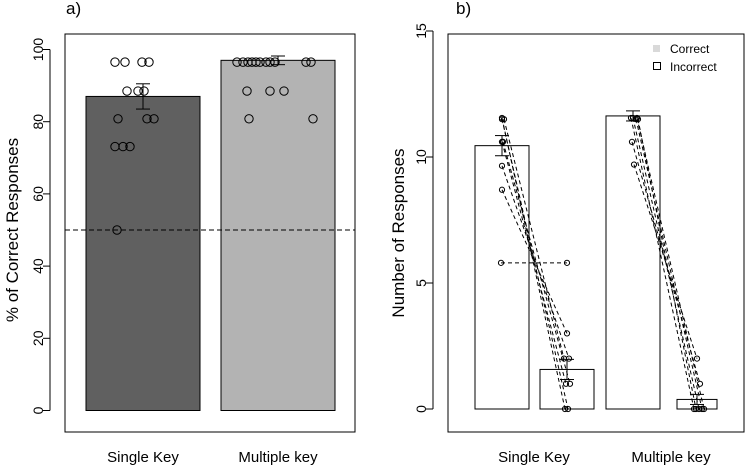 This screenshot has width=748, height=466. What do you see at coordinates (693, 67) in the screenshot?
I see `legend-label-incorrect: Incorrect` at bounding box center [693, 67].